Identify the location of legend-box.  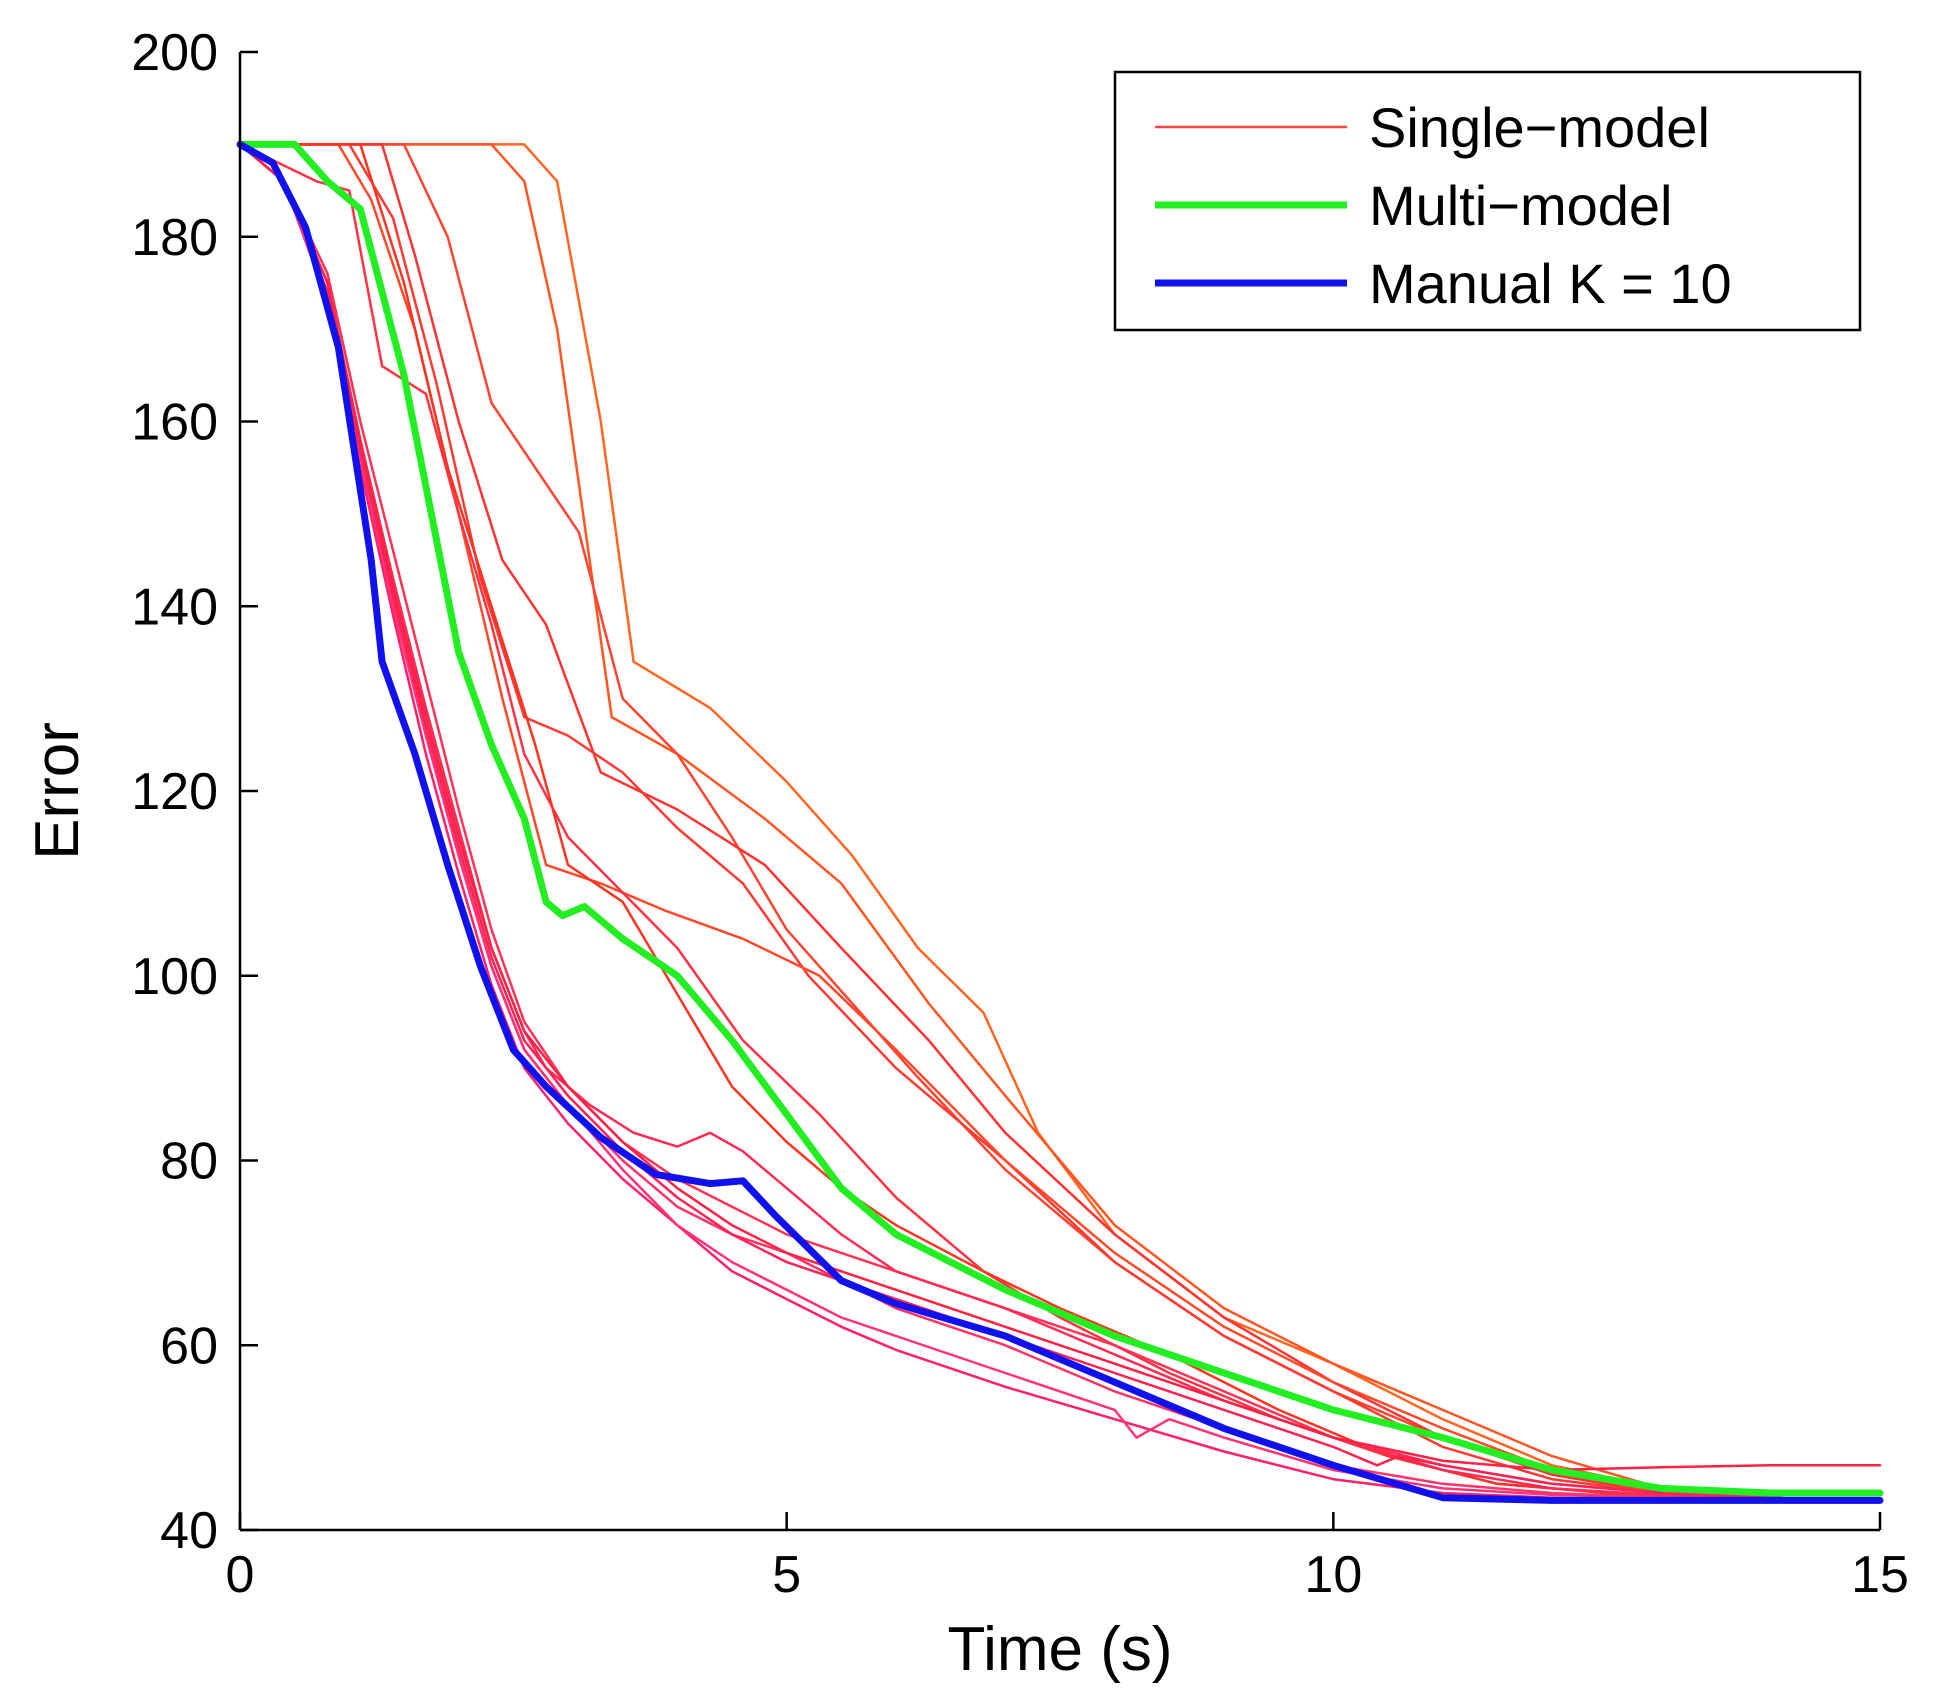
(1487, 201).